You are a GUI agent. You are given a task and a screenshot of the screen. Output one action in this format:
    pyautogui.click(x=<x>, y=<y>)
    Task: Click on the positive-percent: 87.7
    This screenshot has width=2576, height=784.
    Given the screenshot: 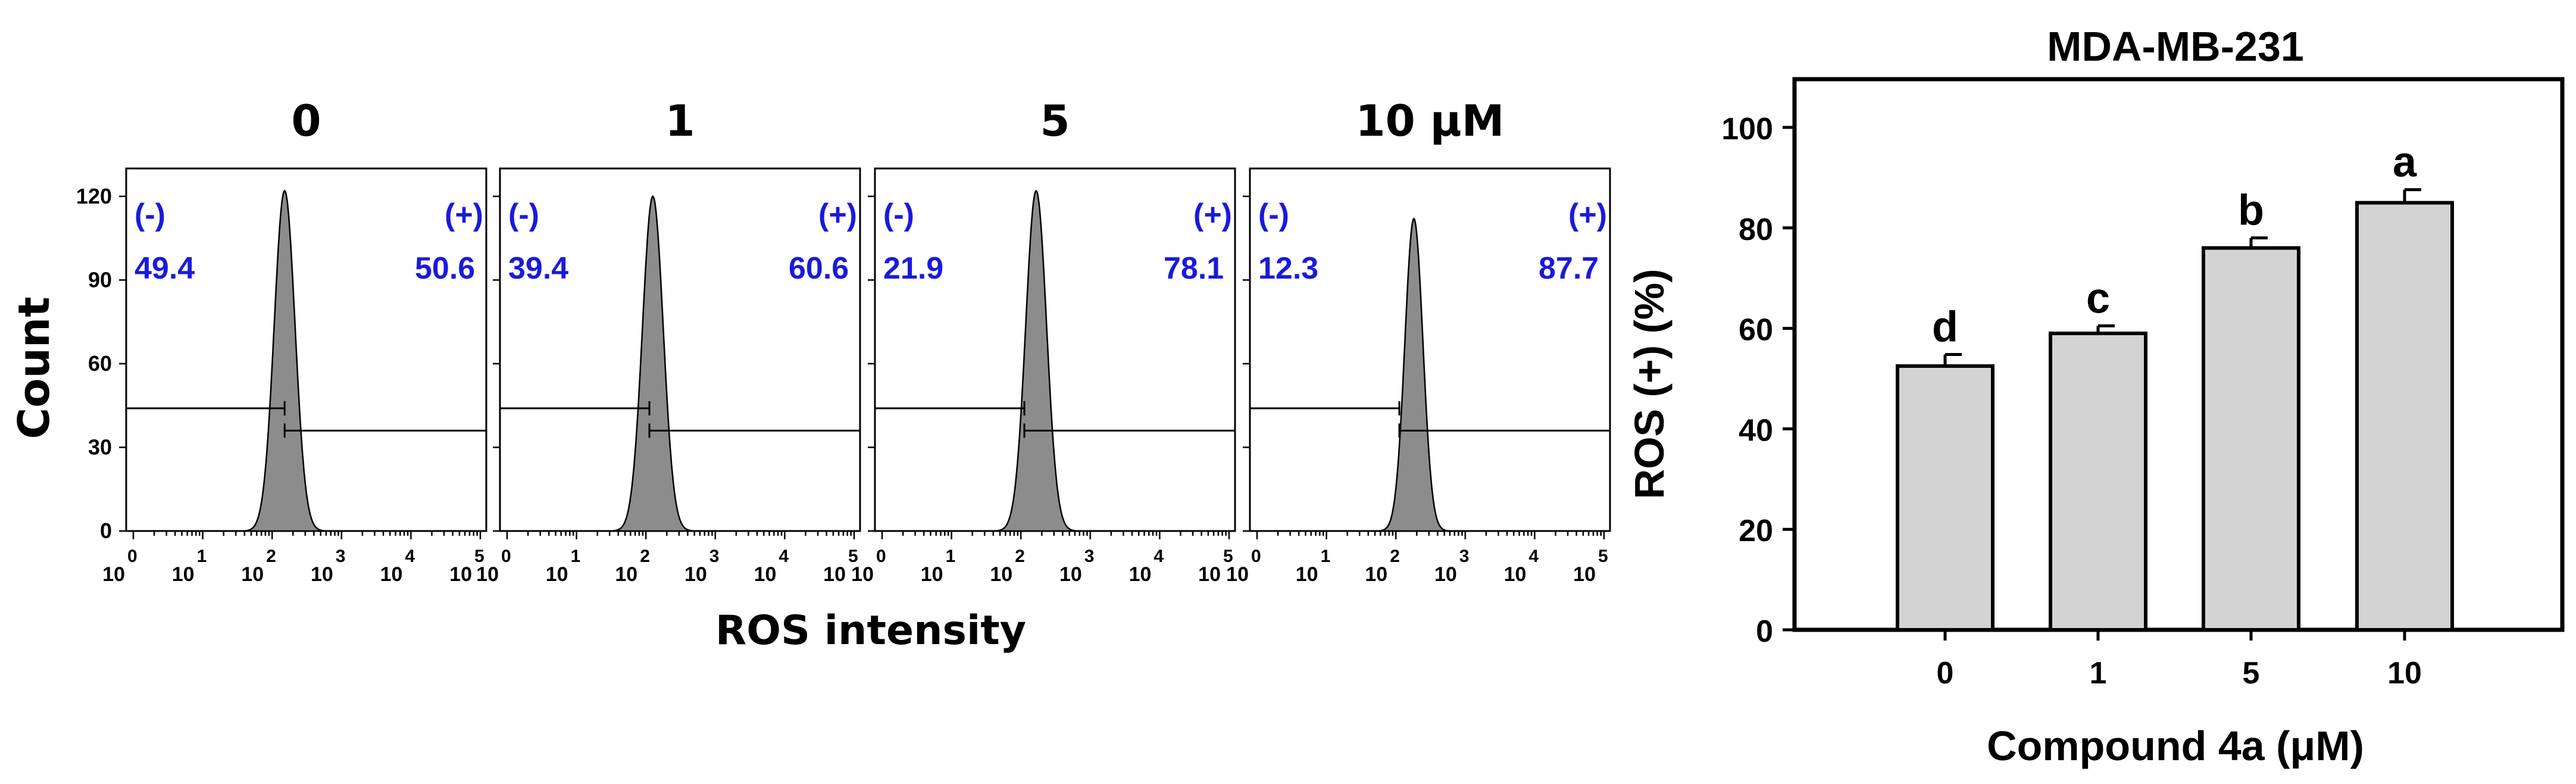 What is the action you would take?
    pyautogui.click(x=1569, y=268)
    